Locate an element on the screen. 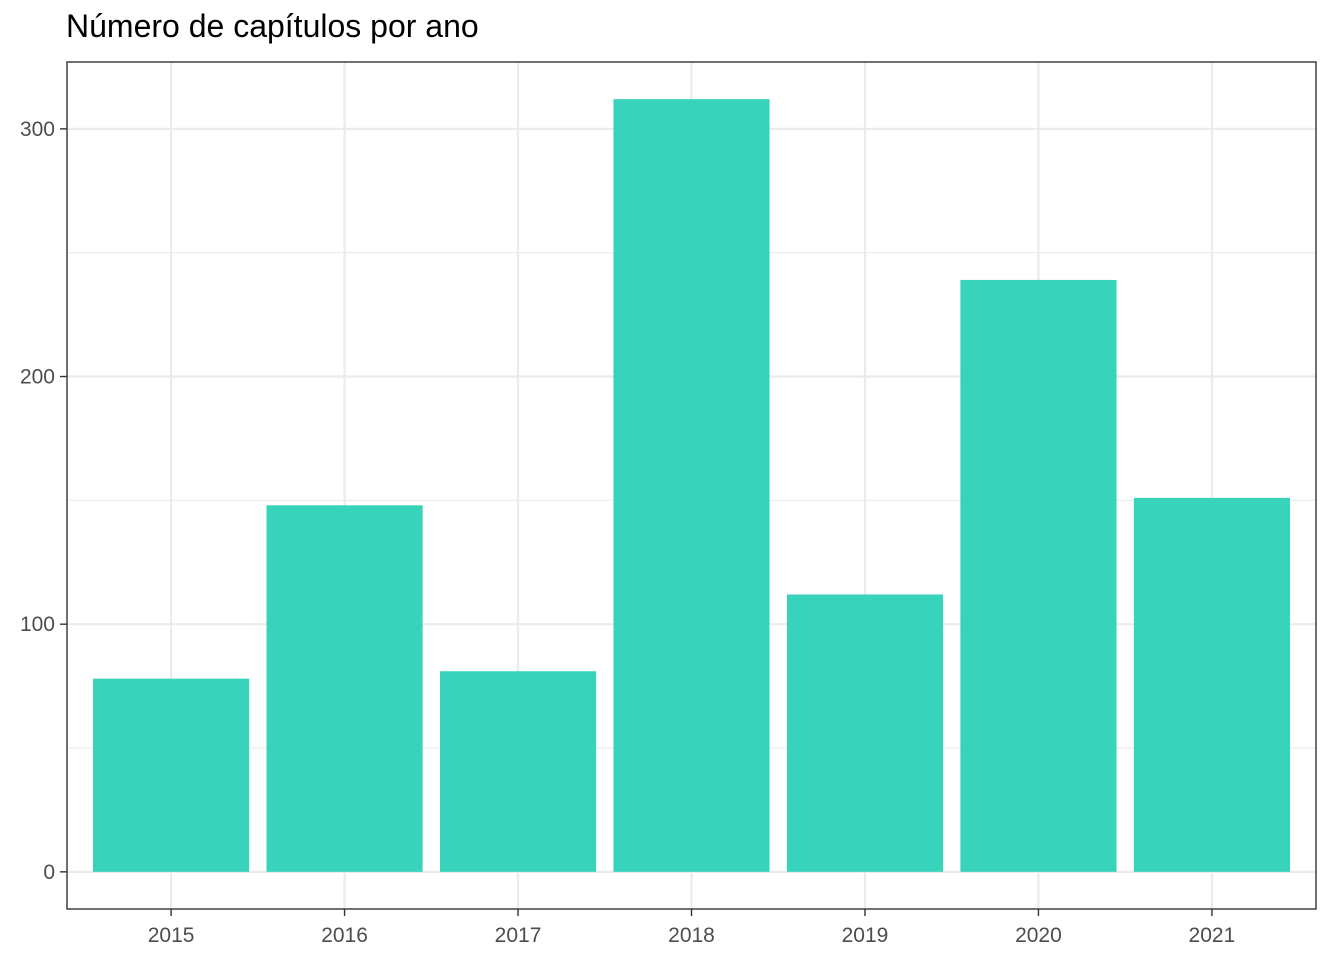  chart-title: Número de capítulos por ano is located at coordinates (272, 26).